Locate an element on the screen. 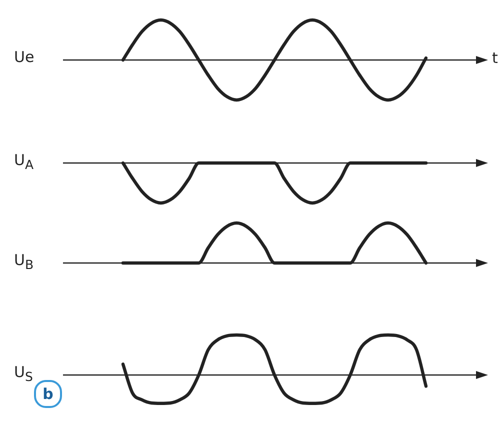  x-axis-title: t is located at coordinates (495, 58).